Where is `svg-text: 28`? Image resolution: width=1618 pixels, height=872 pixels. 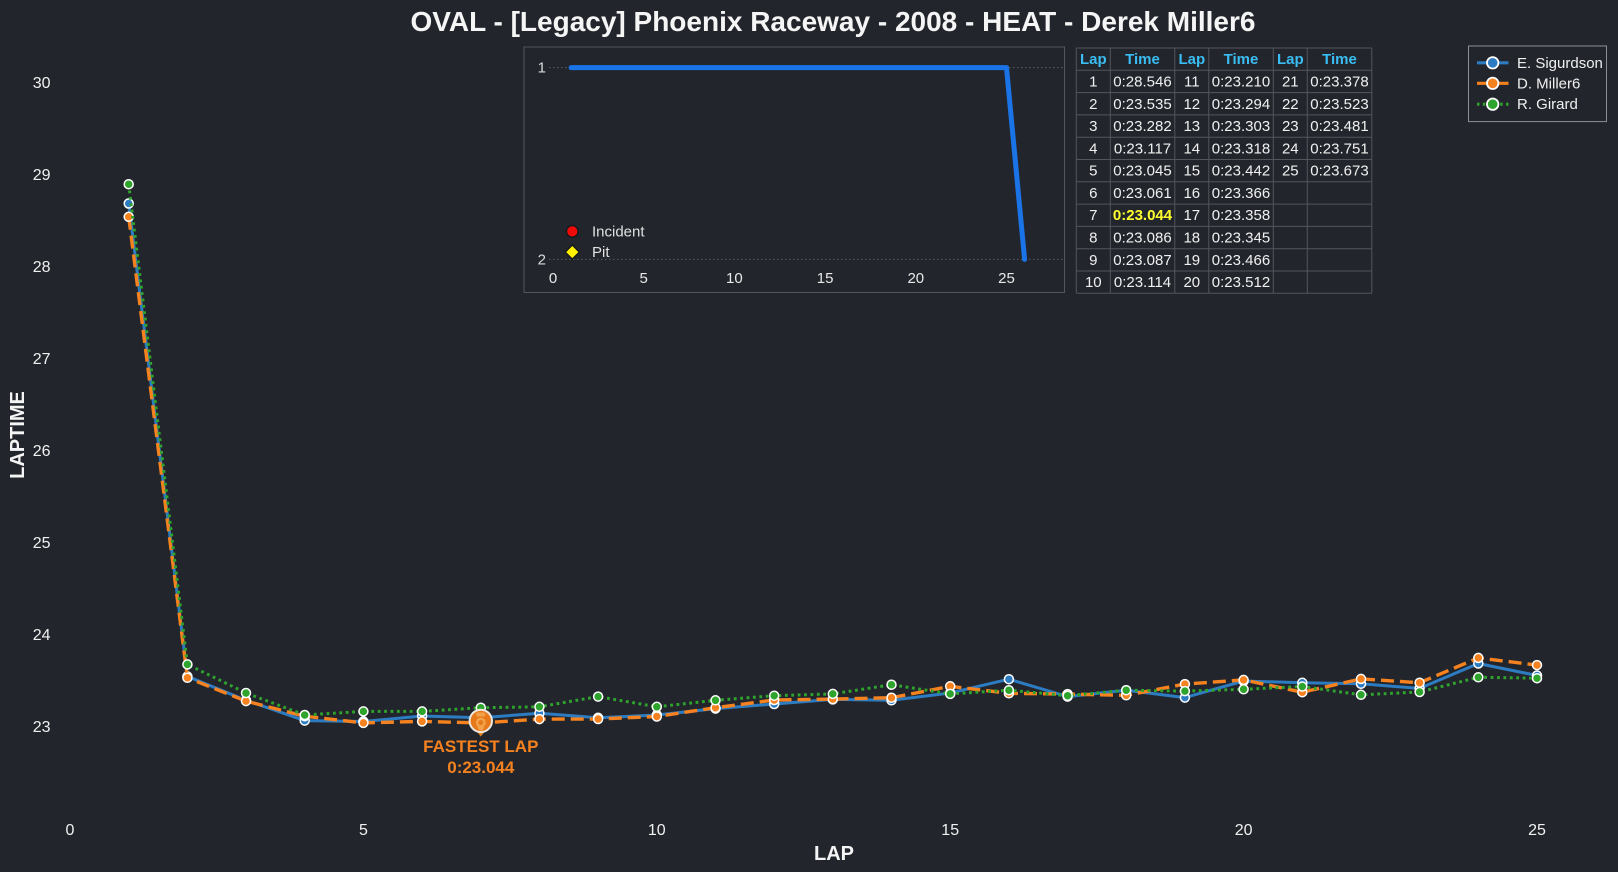
svg-text: 28 is located at coordinates (42, 267).